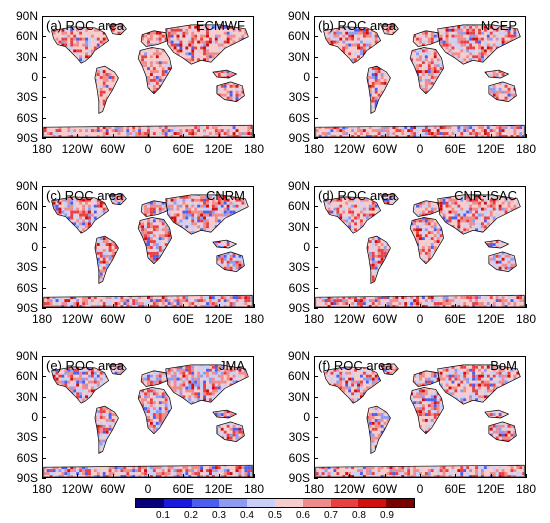 The height and width of the screenshot is (523, 550). Describe the element at coordinates (163, 515) in the screenshot. I see `colorbar-label: 0.1` at that location.